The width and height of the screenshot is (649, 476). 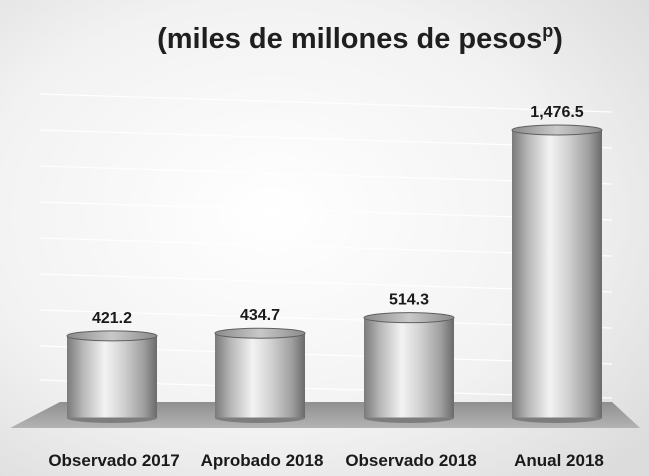 I want to click on category-label: Anual 2018, so click(x=559, y=460).